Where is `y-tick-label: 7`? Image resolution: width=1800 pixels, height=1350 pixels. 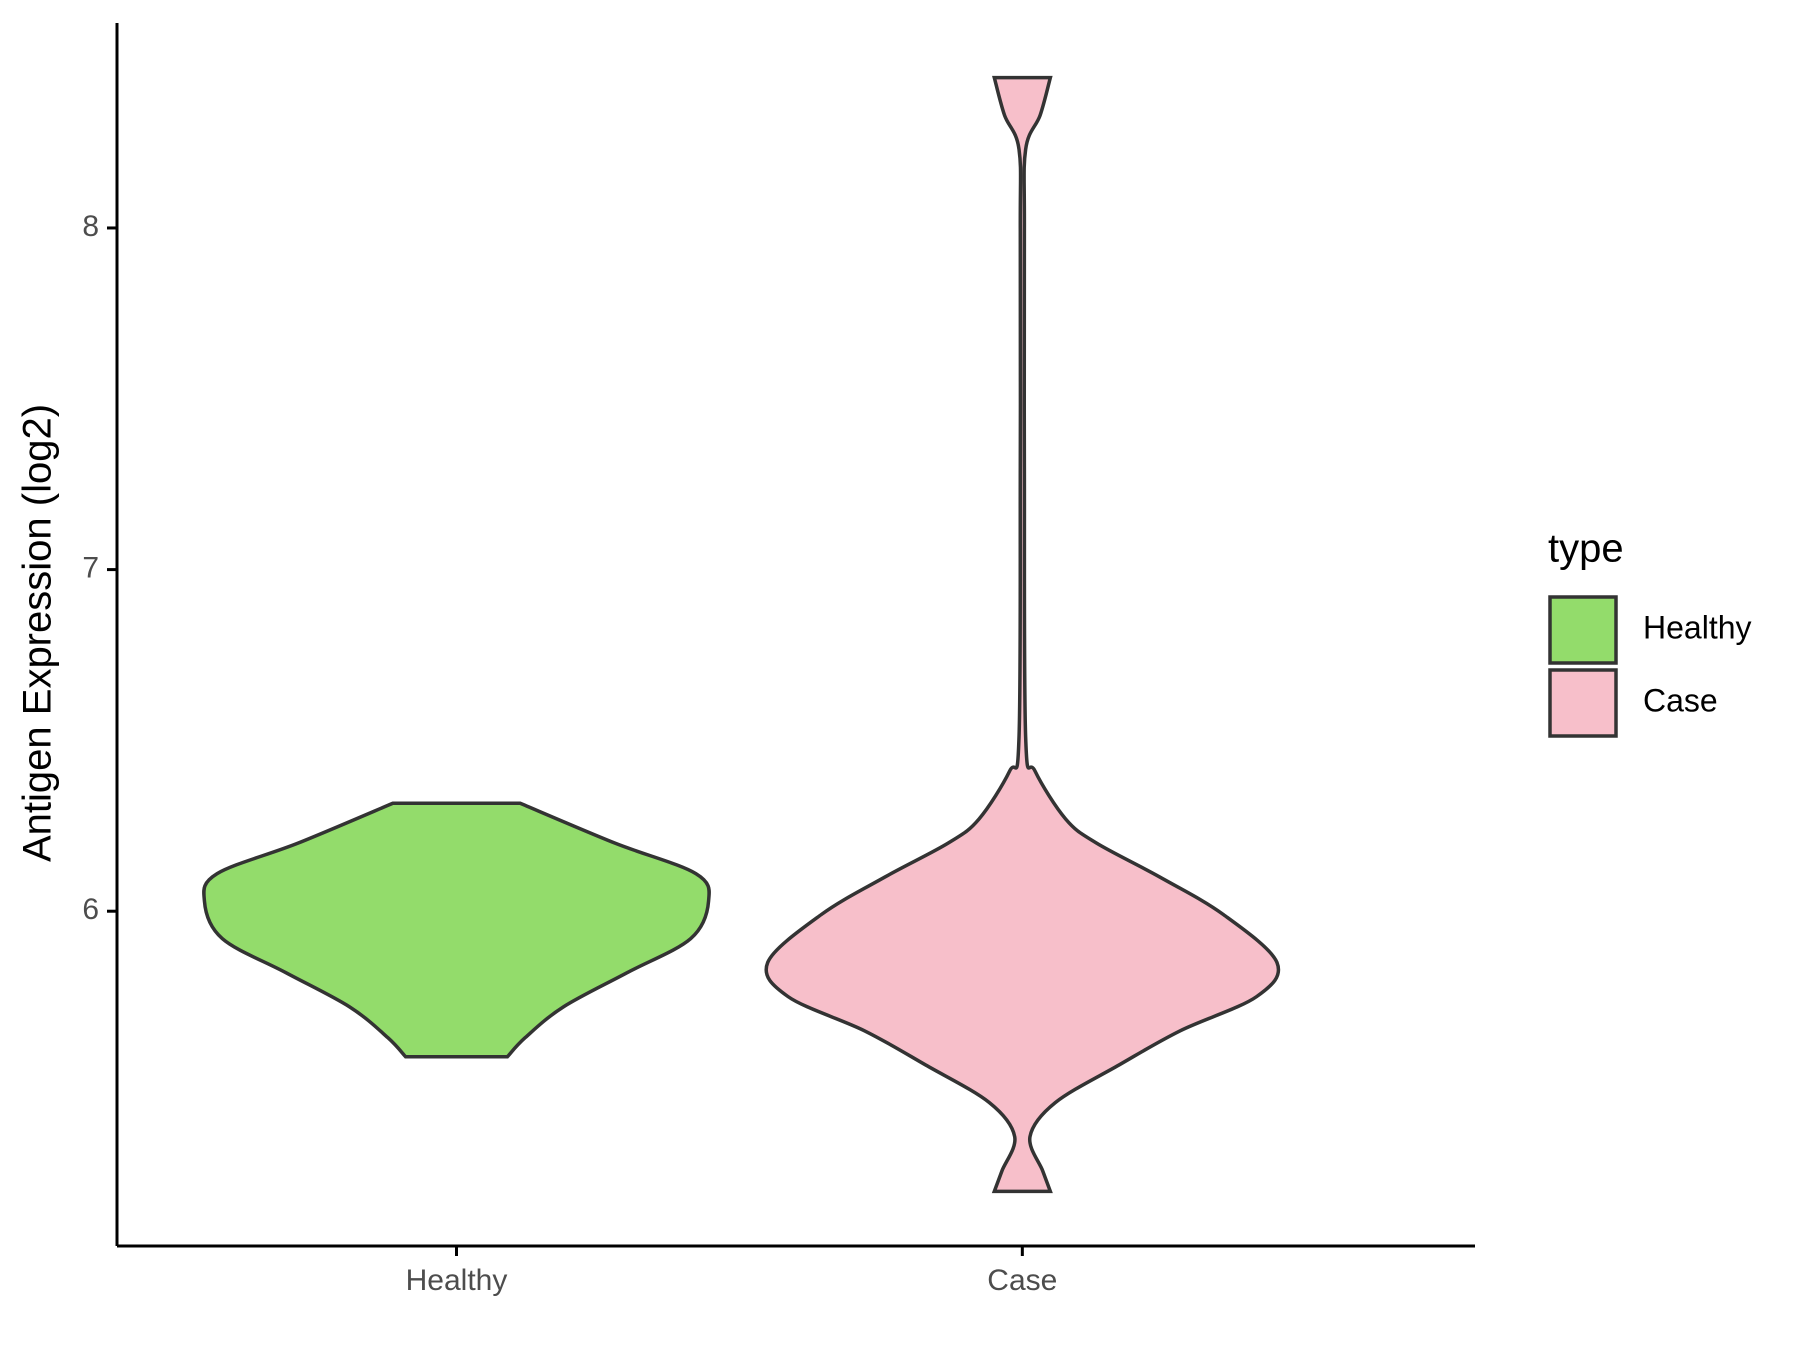 y-tick-label: 7 is located at coordinates (90, 568).